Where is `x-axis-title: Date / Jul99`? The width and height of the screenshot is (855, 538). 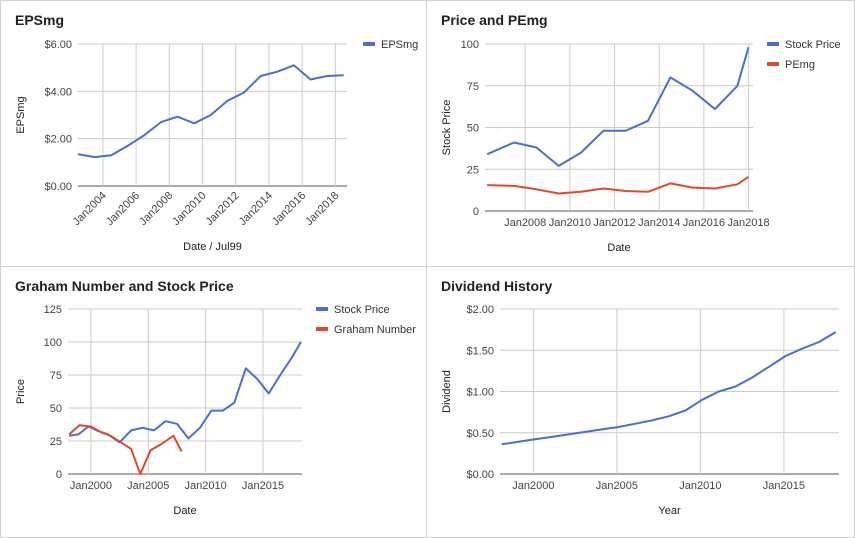 x-axis-title: Date / Jul99 is located at coordinates (212, 247).